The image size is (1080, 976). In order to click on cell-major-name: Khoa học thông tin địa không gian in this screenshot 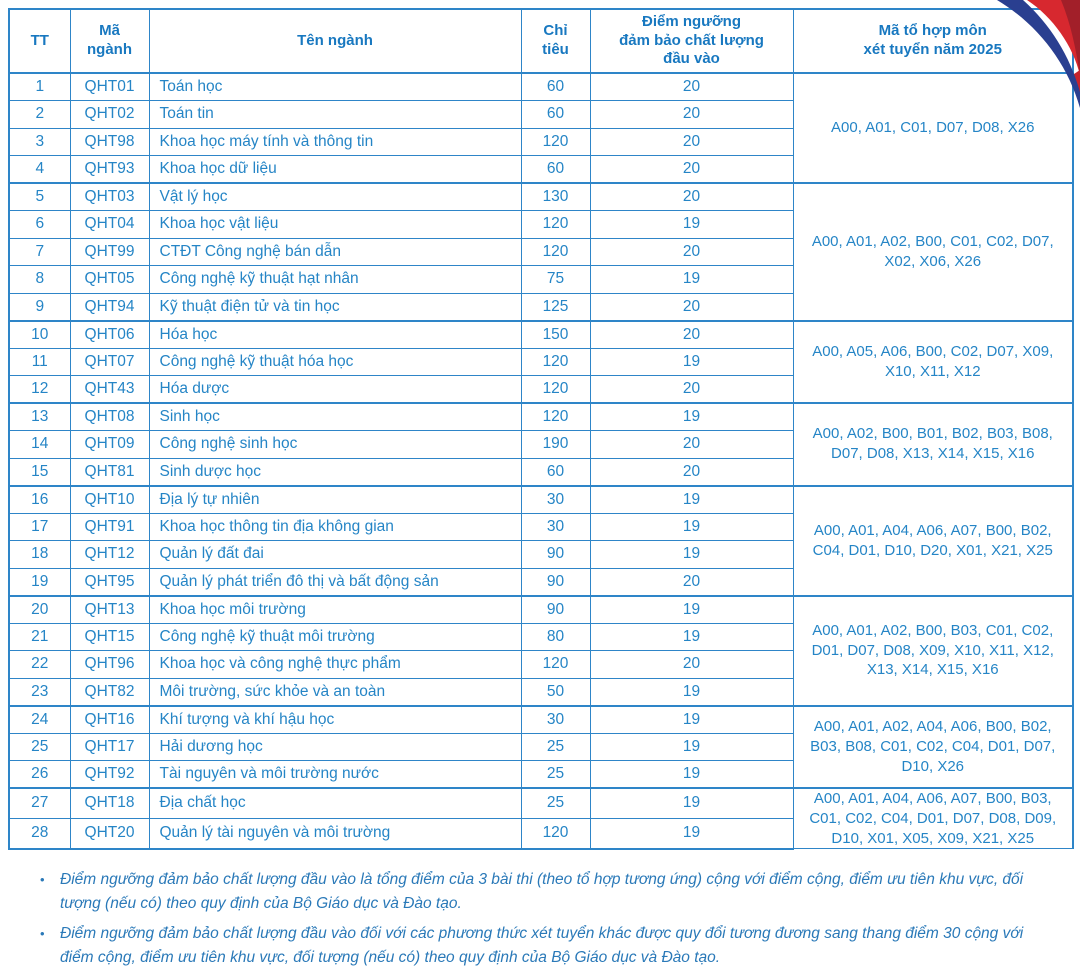, I will do `click(335, 526)`.